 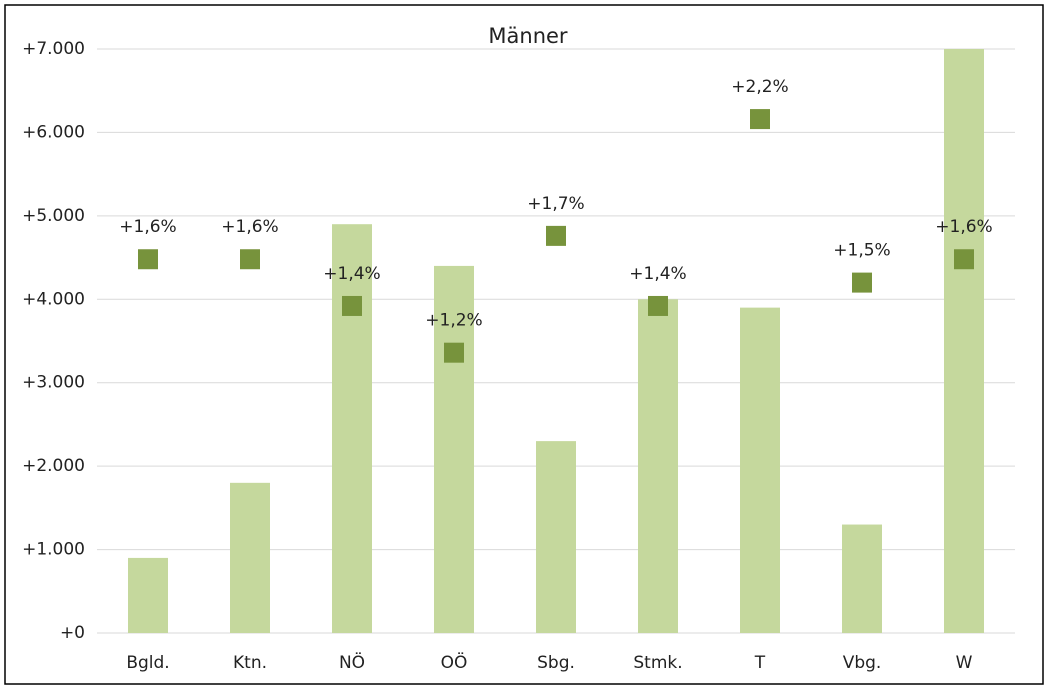 What do you see at coordinates (454, 662) in the screenshot?
I see `x-tick-label: OÖ` at bounding box center [454, 662].